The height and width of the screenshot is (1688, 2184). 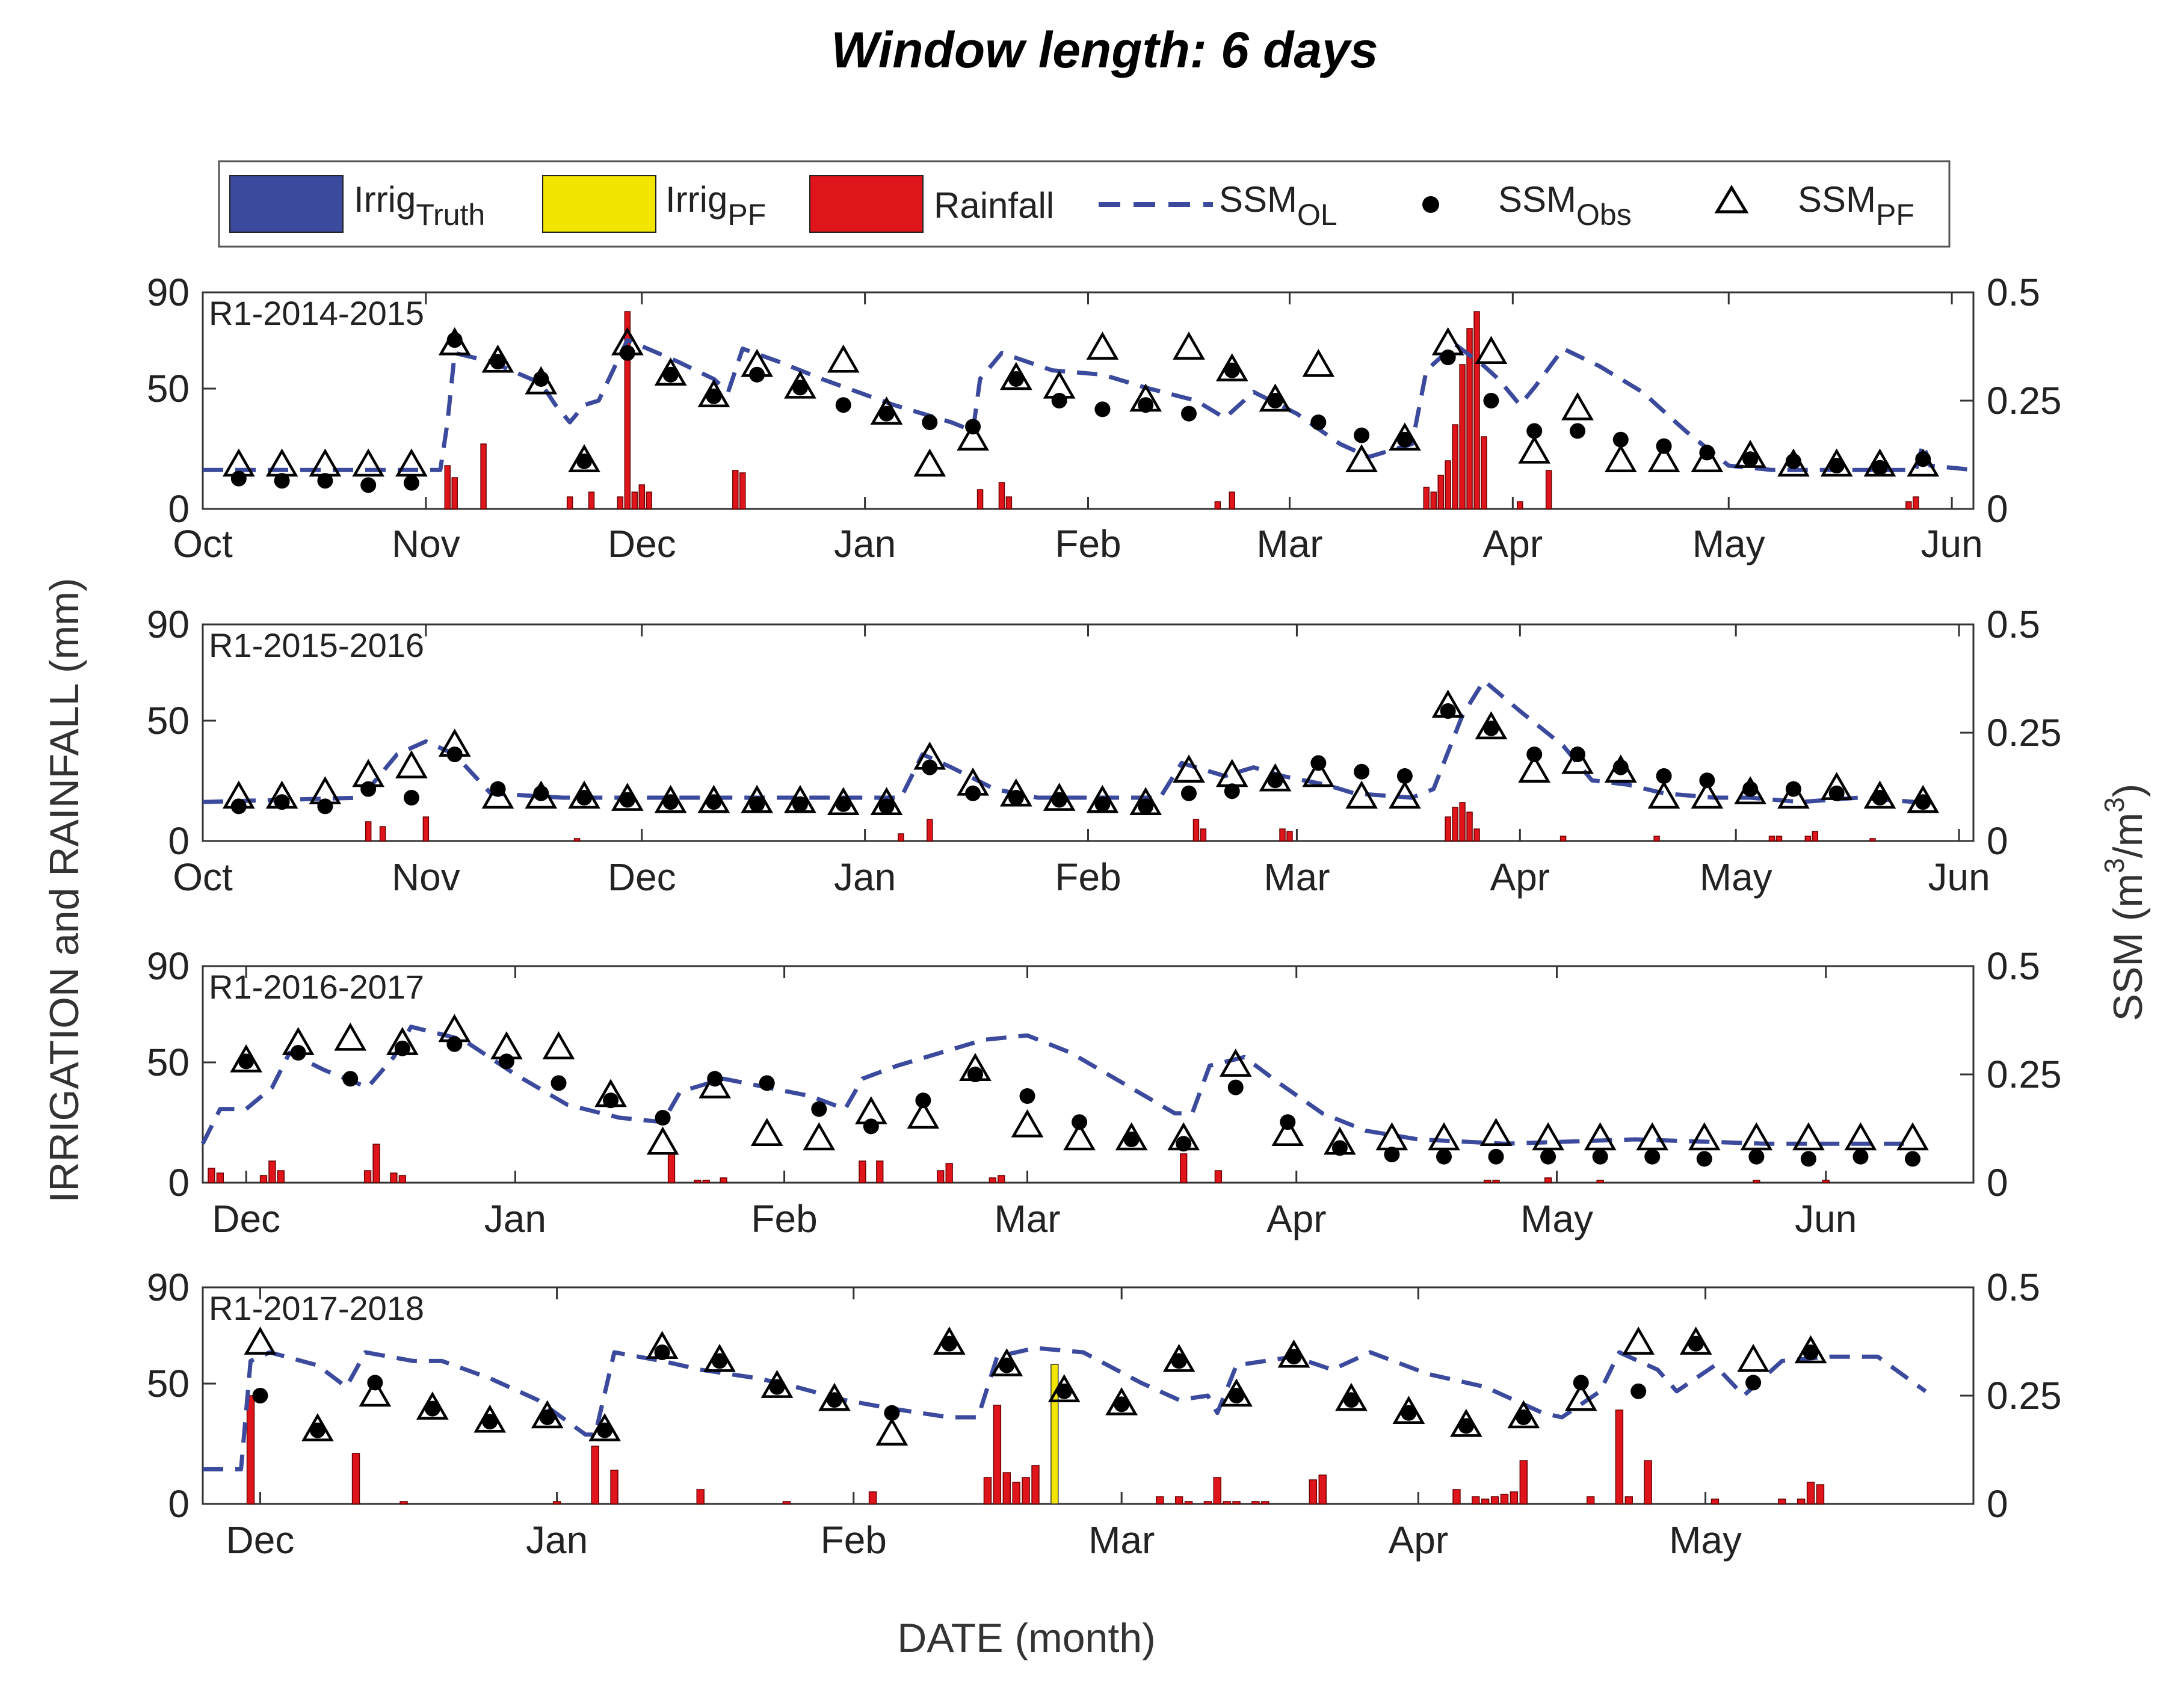 What do you see at coordinates (1998, 509) in the screenshot?
I see `y-tick-label-right: 0` at bounding box center [1998, 509].